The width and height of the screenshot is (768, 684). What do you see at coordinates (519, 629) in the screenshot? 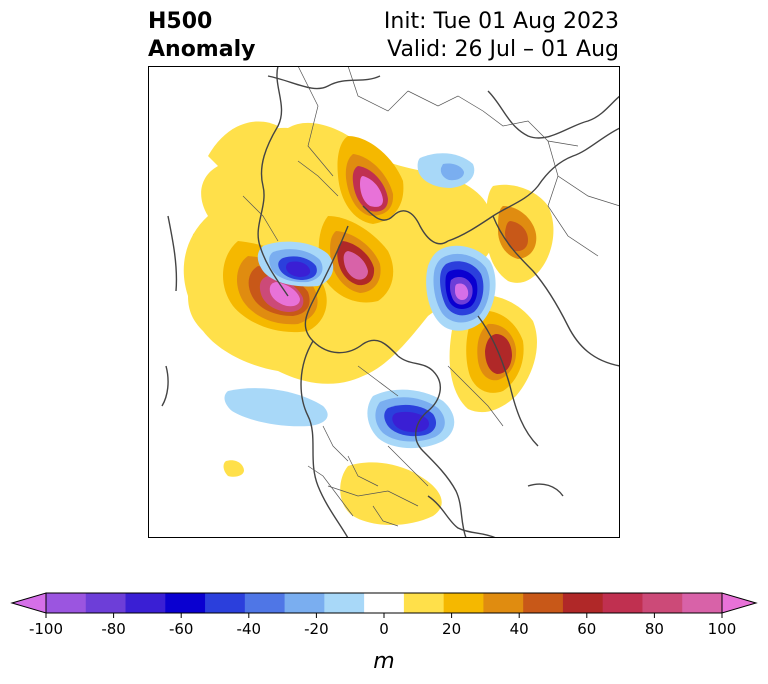
I see `colorbar-tick-label: 40` at bounding box center [519, 629].